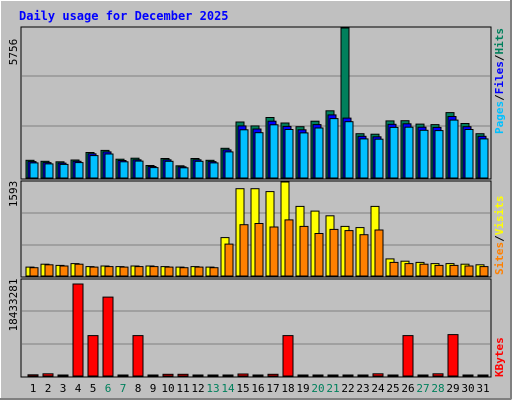  I want to click on legend-hits: Hits, so click(499, 41).